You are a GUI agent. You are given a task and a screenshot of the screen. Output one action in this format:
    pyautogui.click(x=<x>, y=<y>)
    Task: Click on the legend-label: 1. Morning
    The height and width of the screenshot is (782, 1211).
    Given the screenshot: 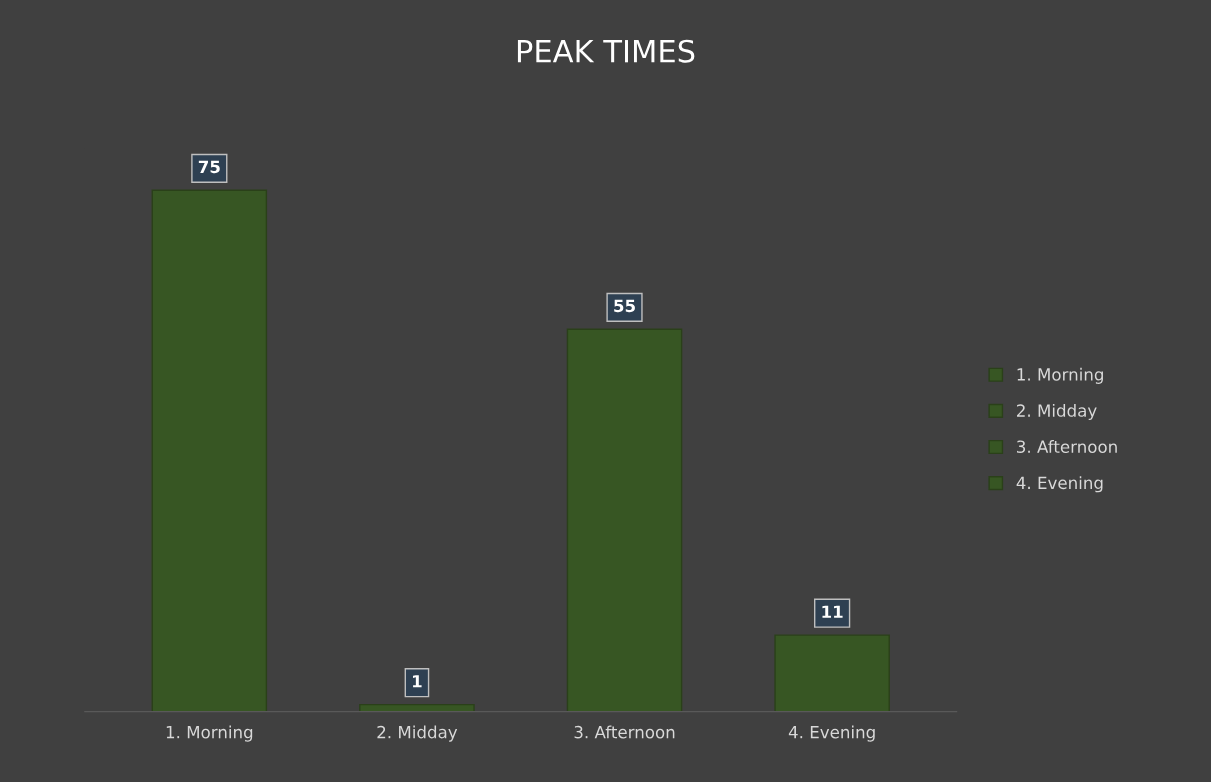 What is the action you would take?
    pyautogui.click(x=1060, y=375)
    